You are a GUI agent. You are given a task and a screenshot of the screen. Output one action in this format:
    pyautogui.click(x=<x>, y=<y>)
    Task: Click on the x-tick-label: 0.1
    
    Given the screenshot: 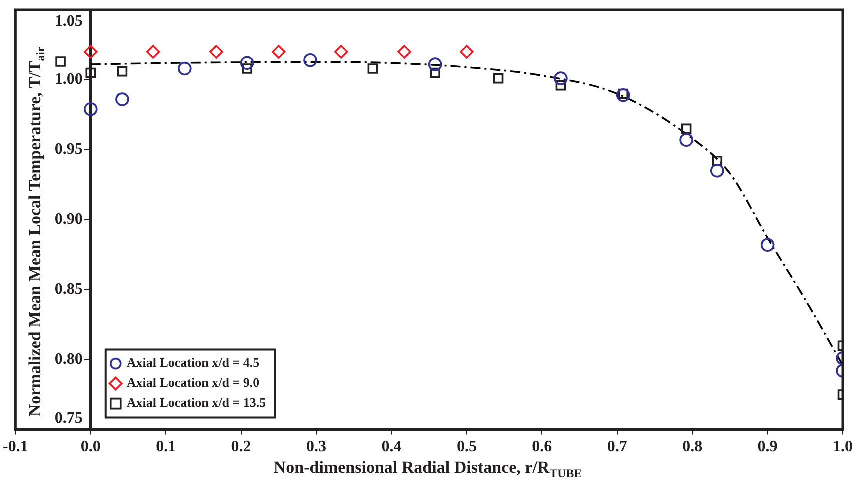 What is the action you would take?
    pyautogui.click(x=166, y=447)
    